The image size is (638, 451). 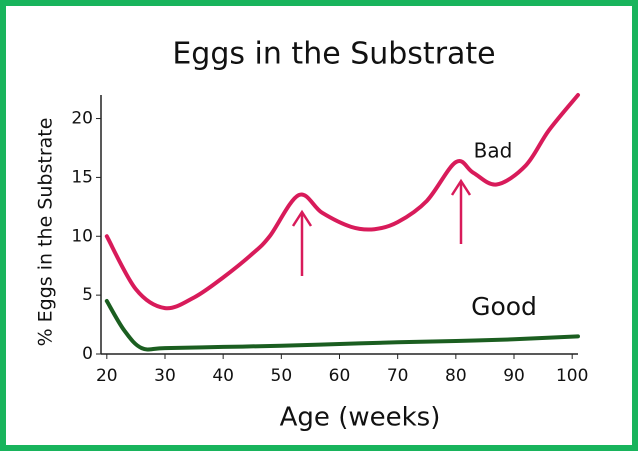 What do you see at coordinates (493, 151) in the screenshot?
I see `series-label: Bad` at bounding box center [493, 151].